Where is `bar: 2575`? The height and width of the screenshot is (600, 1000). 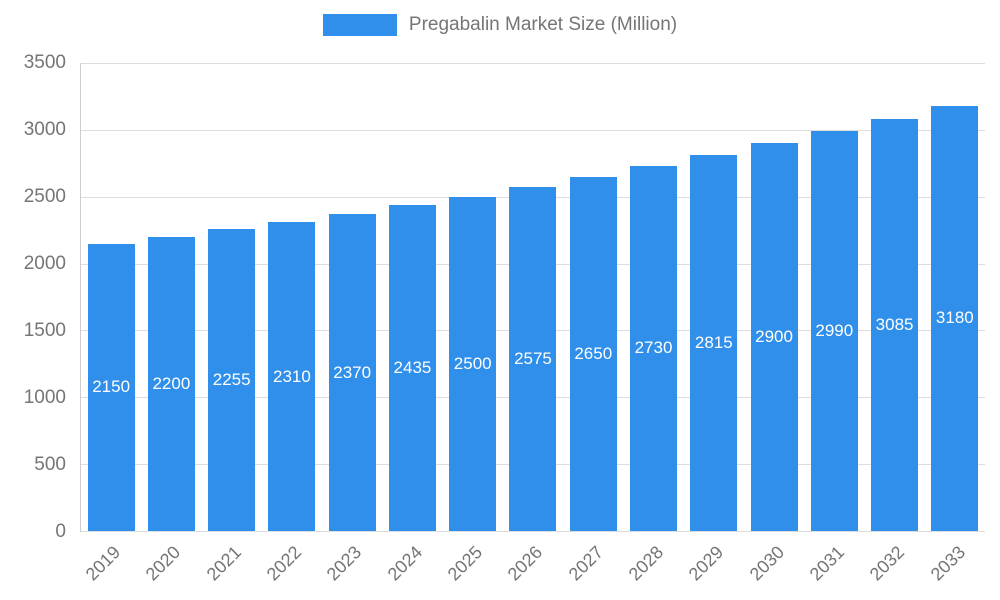 bar: 2575 is located at coordinates (533, 358).